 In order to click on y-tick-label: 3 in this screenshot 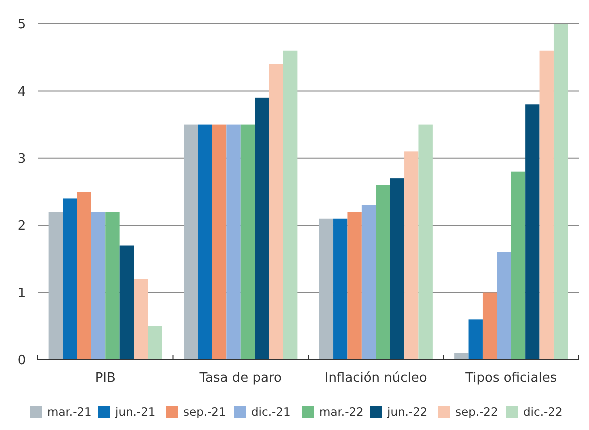, I will do `click(22, 159)`.